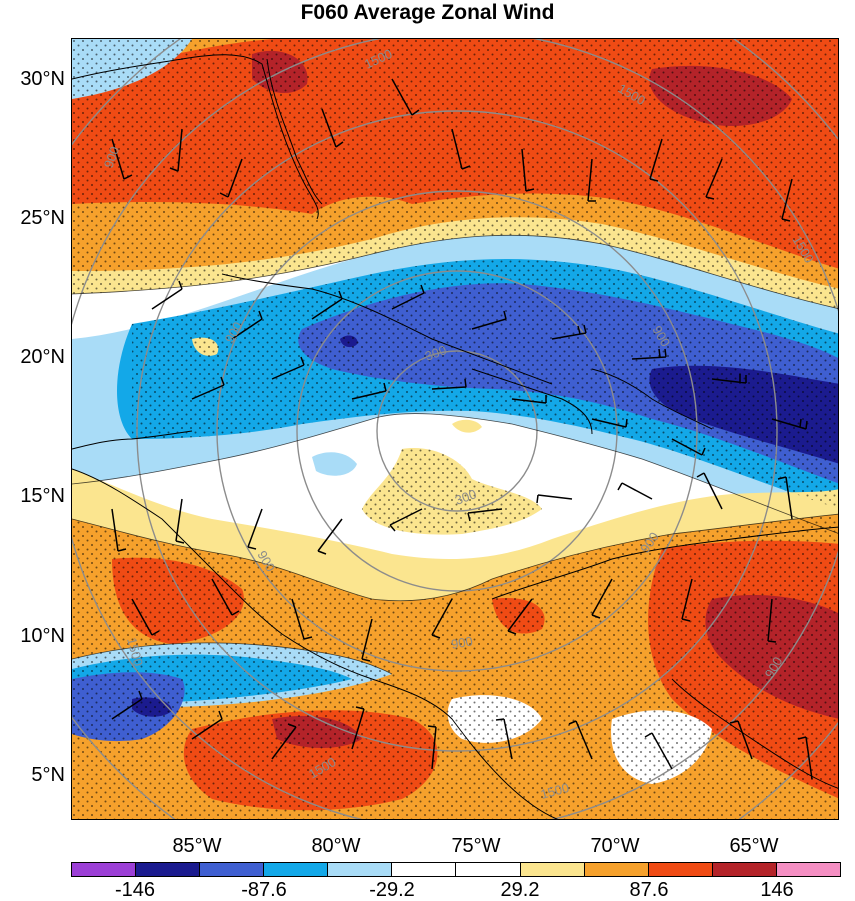  Describe the element at coordinates (649, 890) in the screenshot. I see `colorbar-tick-label: 87.6` at that location.